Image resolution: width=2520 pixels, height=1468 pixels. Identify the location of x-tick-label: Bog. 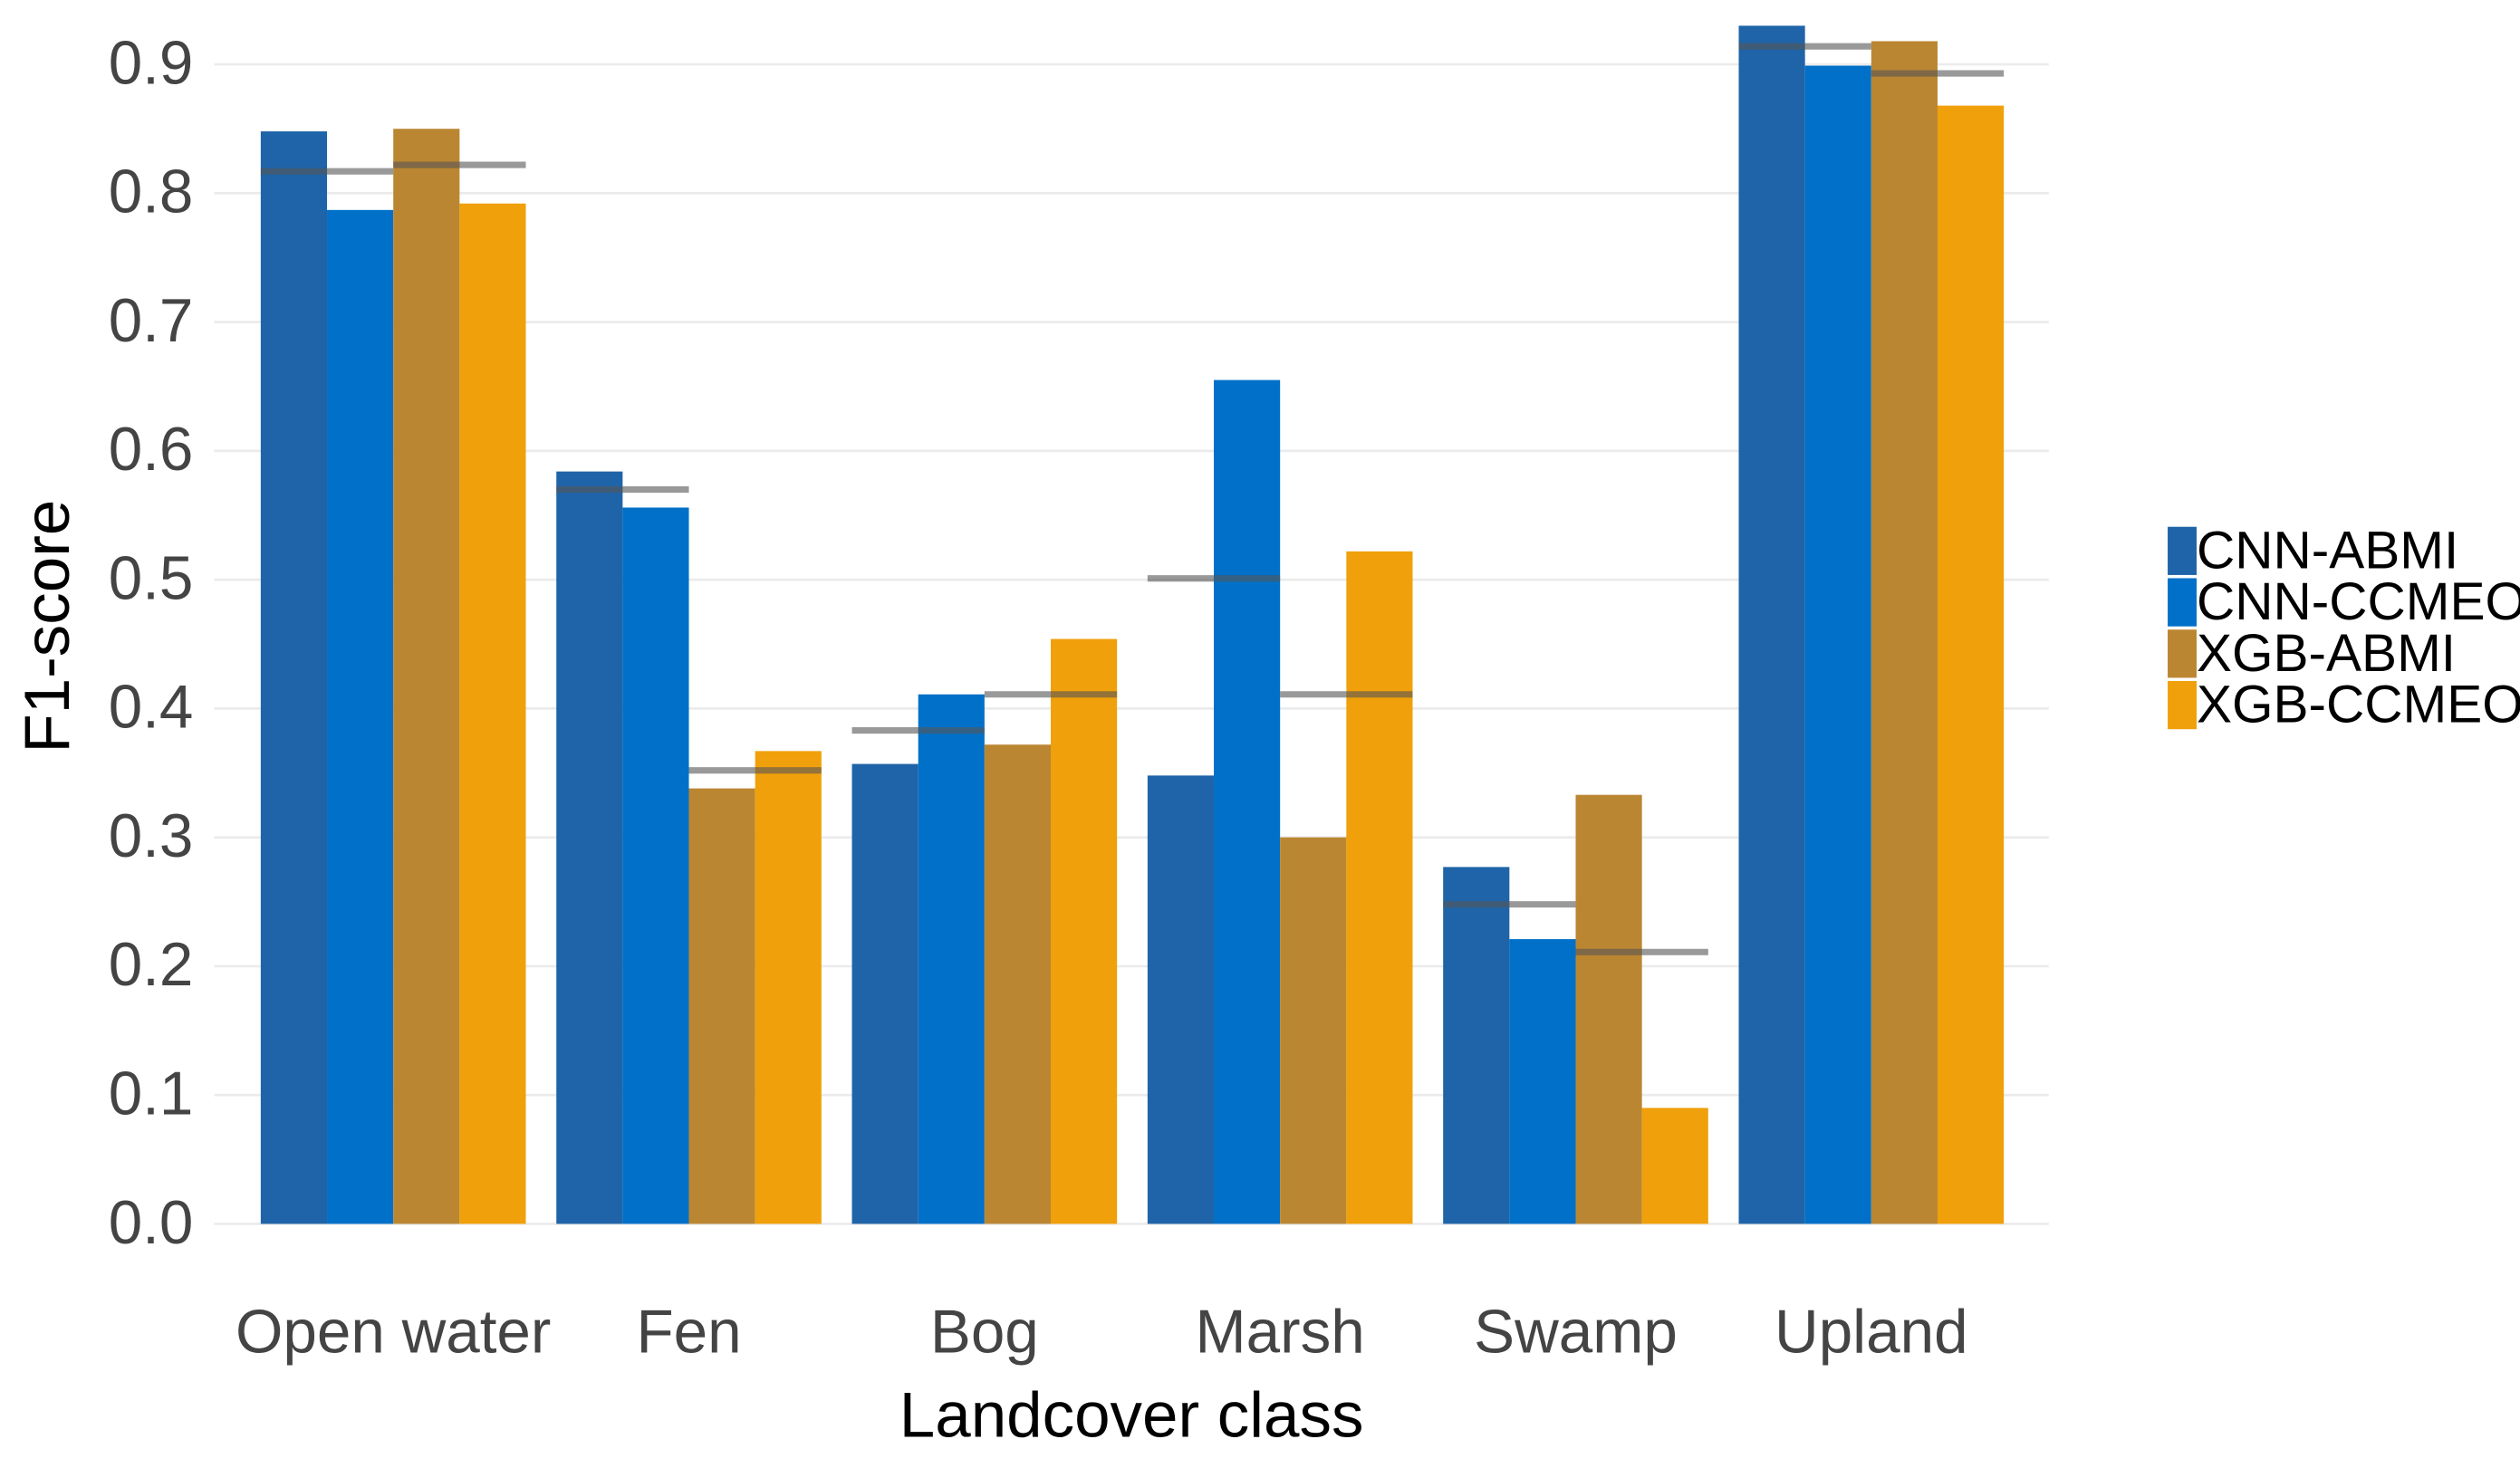
(984, 1332).